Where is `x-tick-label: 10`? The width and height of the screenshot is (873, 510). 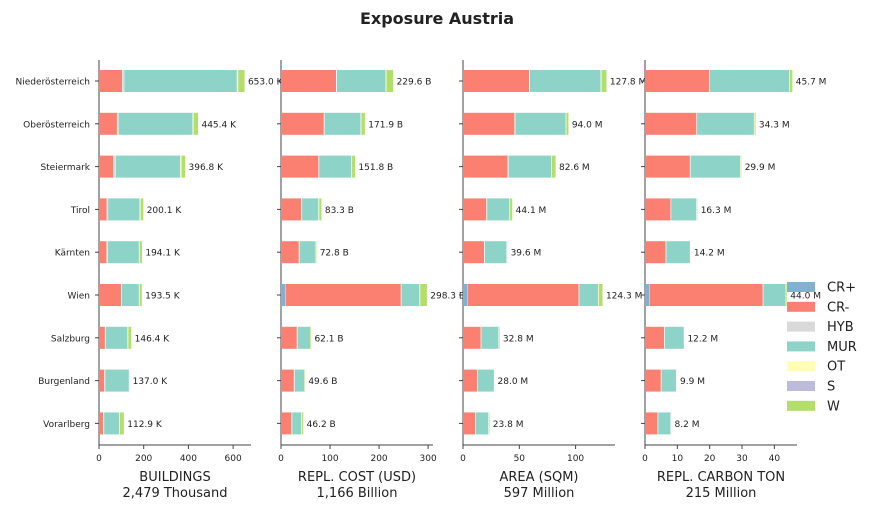 x-tick-label: 10 is located at coordinates (678, 459).